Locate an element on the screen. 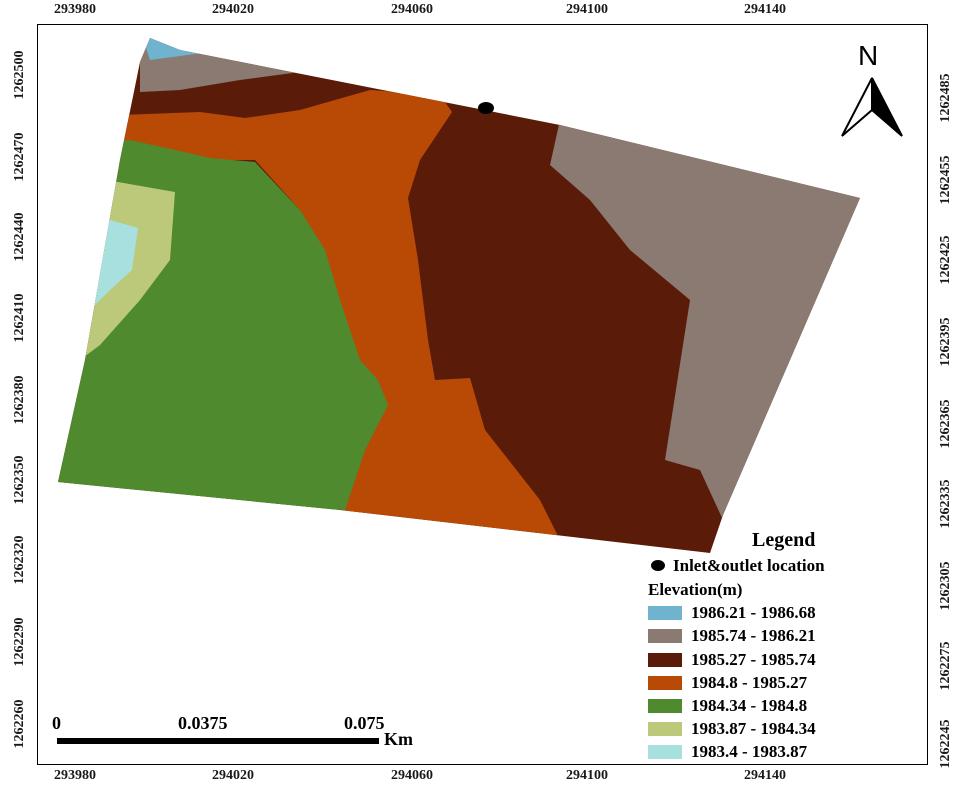 The width and height of the screenshot is (966, 789). left-tick-label: 1262440 is located at coordinates (20, 237).